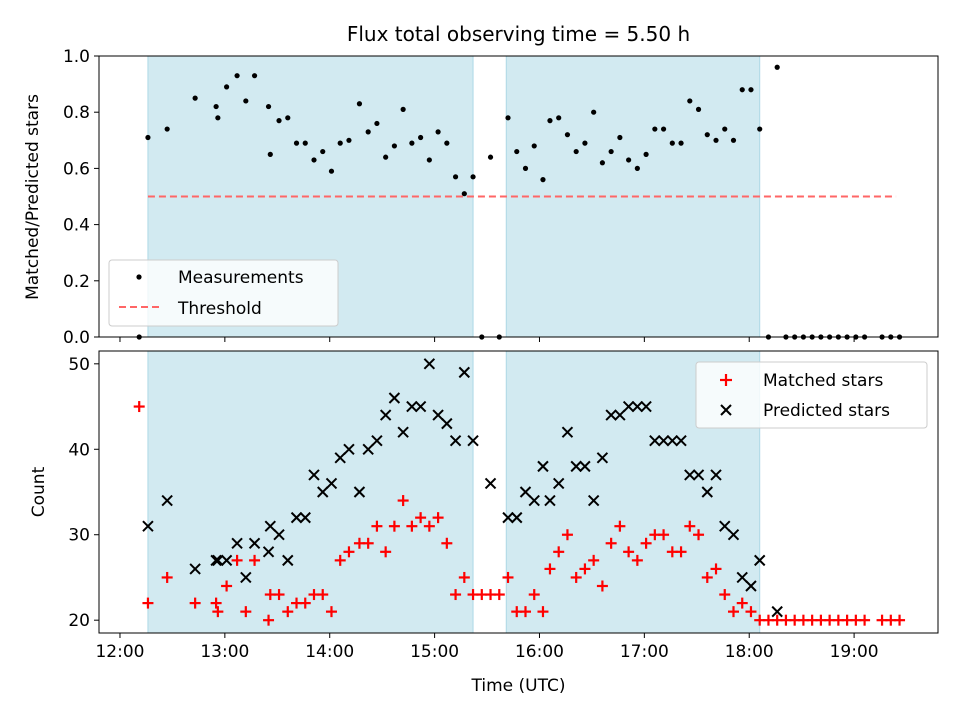 This screenshot has width=960, height=720. Describe the element at coordinates (726, 380) in the screenshot. I see `legend-matched-marker` at that location.